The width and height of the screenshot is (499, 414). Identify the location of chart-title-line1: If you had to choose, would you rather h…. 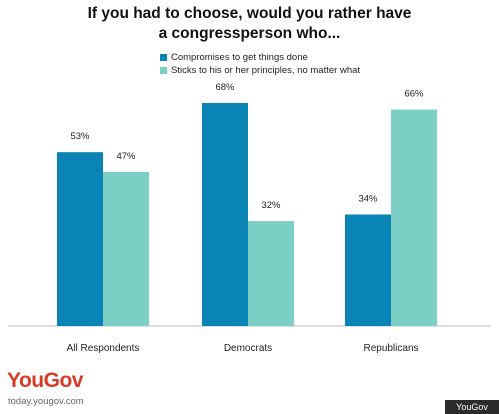
(249, 13).